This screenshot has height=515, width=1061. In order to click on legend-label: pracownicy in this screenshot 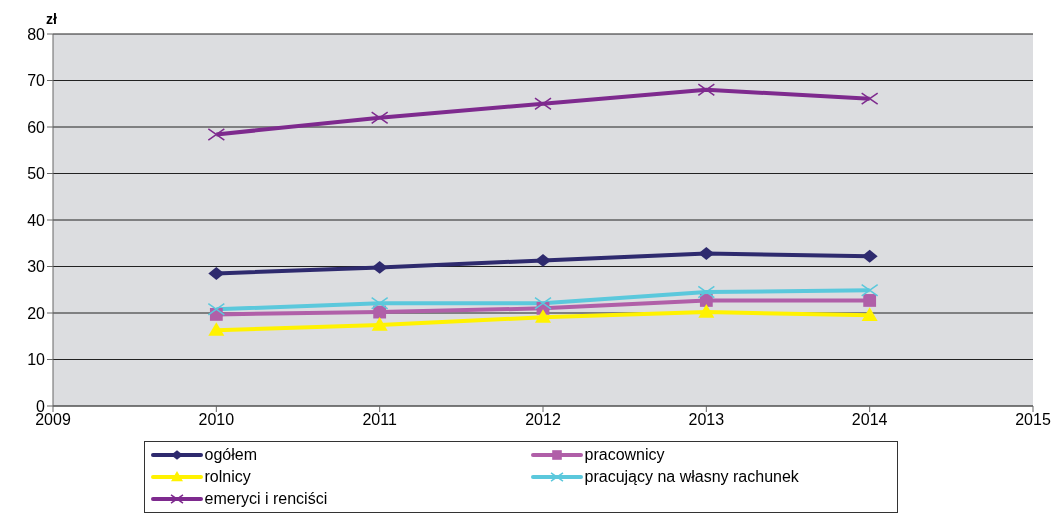, I will do `click(624, 455)`.